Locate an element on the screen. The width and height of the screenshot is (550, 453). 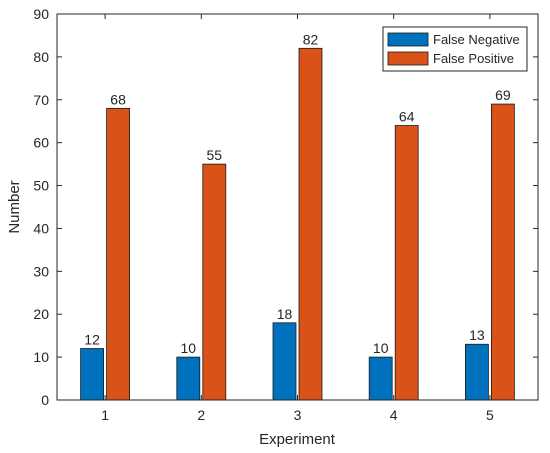
y-tick-label: 50 is located at coordinates (41, 186).